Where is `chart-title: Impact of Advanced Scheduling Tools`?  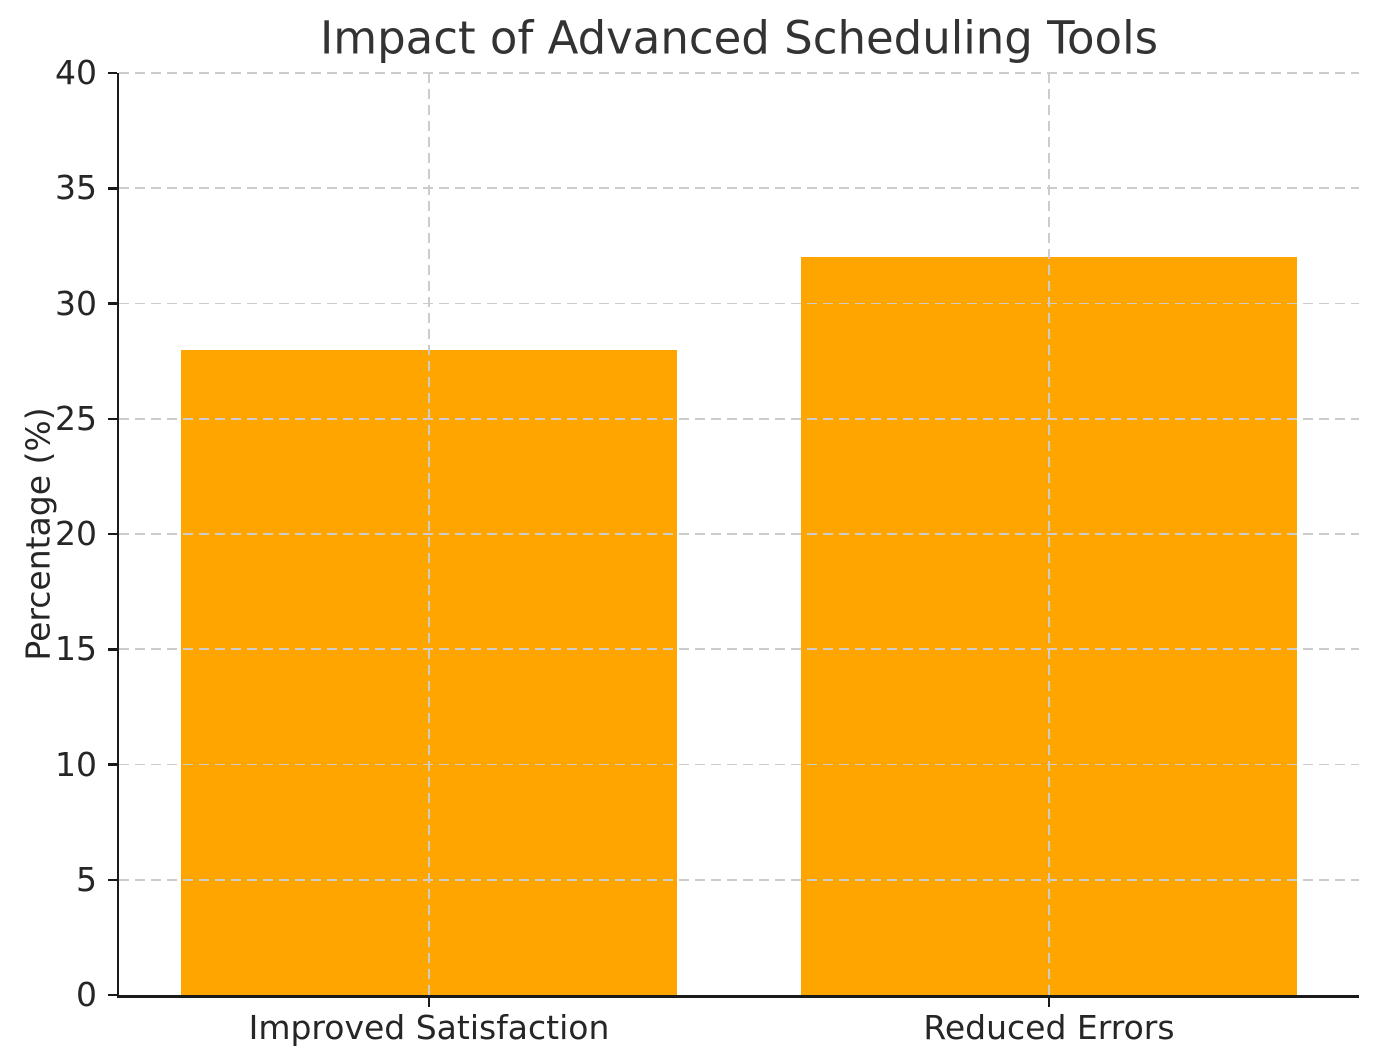 chart-title: Impact of Advanced Scheduling Tools is located at coordinates (739, 38).